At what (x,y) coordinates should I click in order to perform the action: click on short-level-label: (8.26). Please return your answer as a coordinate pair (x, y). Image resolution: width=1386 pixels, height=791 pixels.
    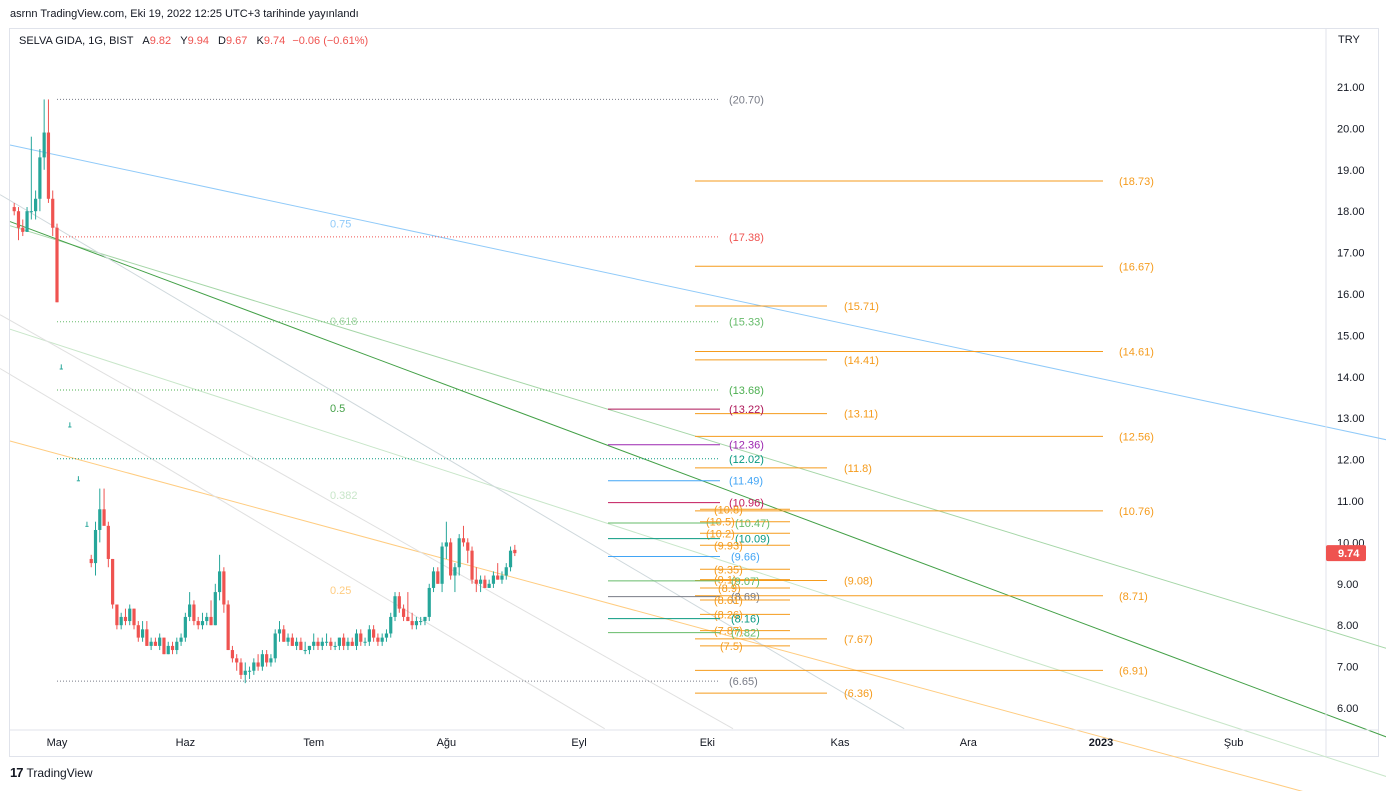
    Looking at the image, I should click on (728, 615).